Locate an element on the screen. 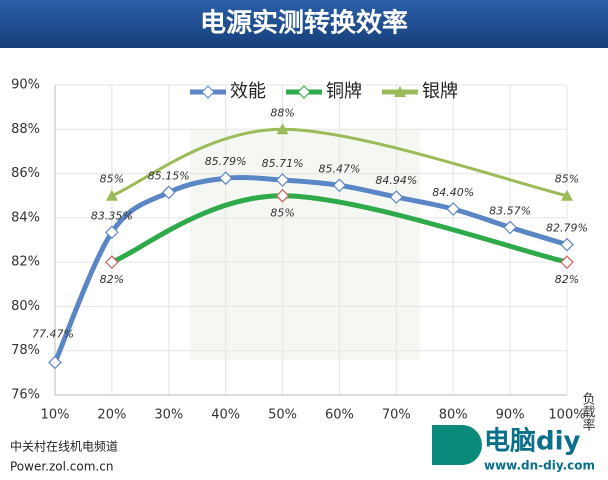 The width and height of the screenshot is (608, 480). x-axis-label: 负载率 is located at coordinates (588, 411).